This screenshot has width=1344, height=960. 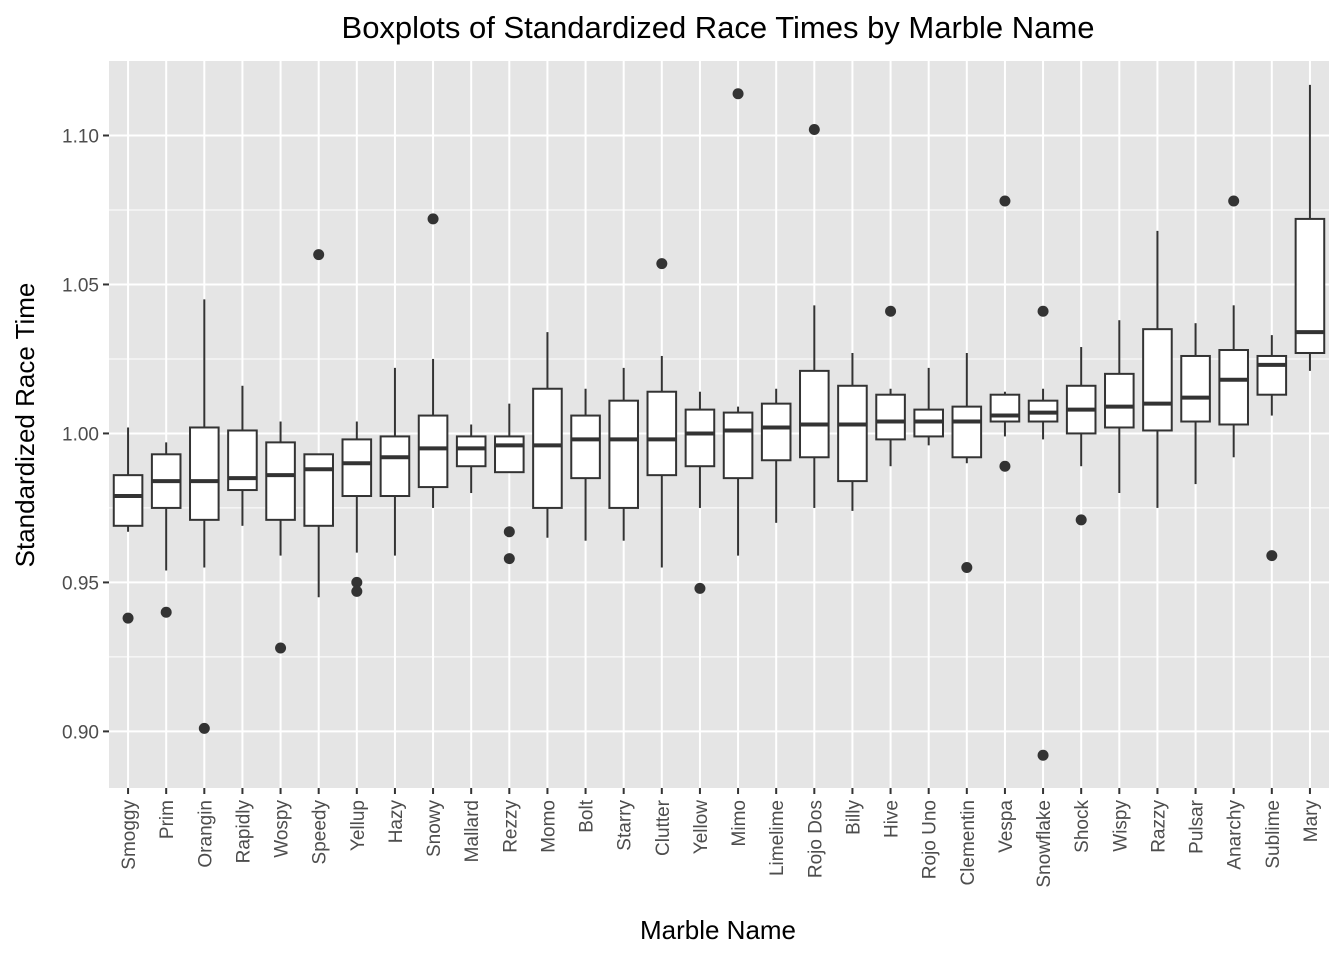 I want to click on x-tick-label: Billy, so click(x=853, y=817).